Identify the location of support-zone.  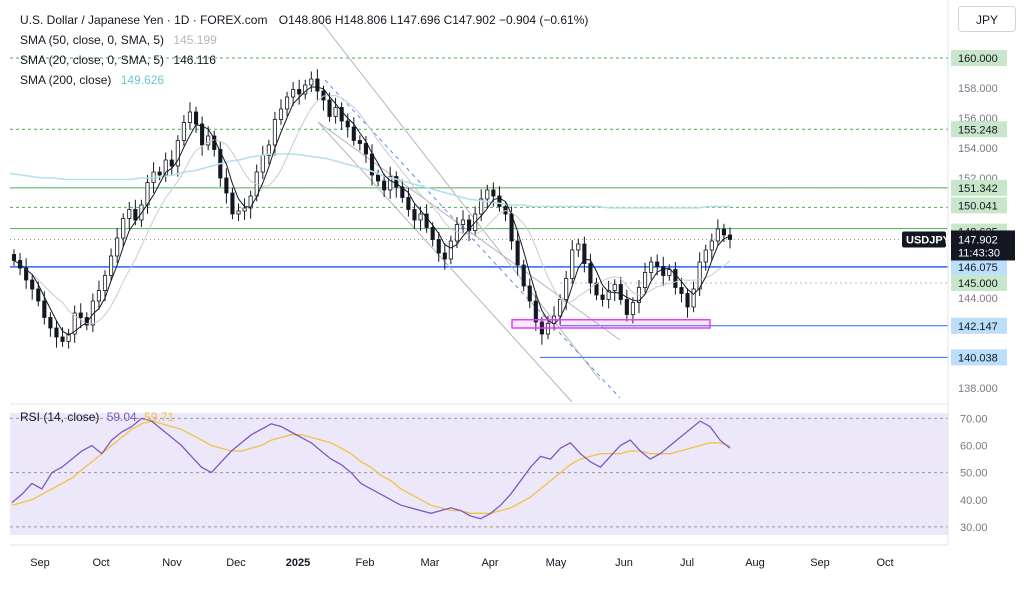
(611, 324).